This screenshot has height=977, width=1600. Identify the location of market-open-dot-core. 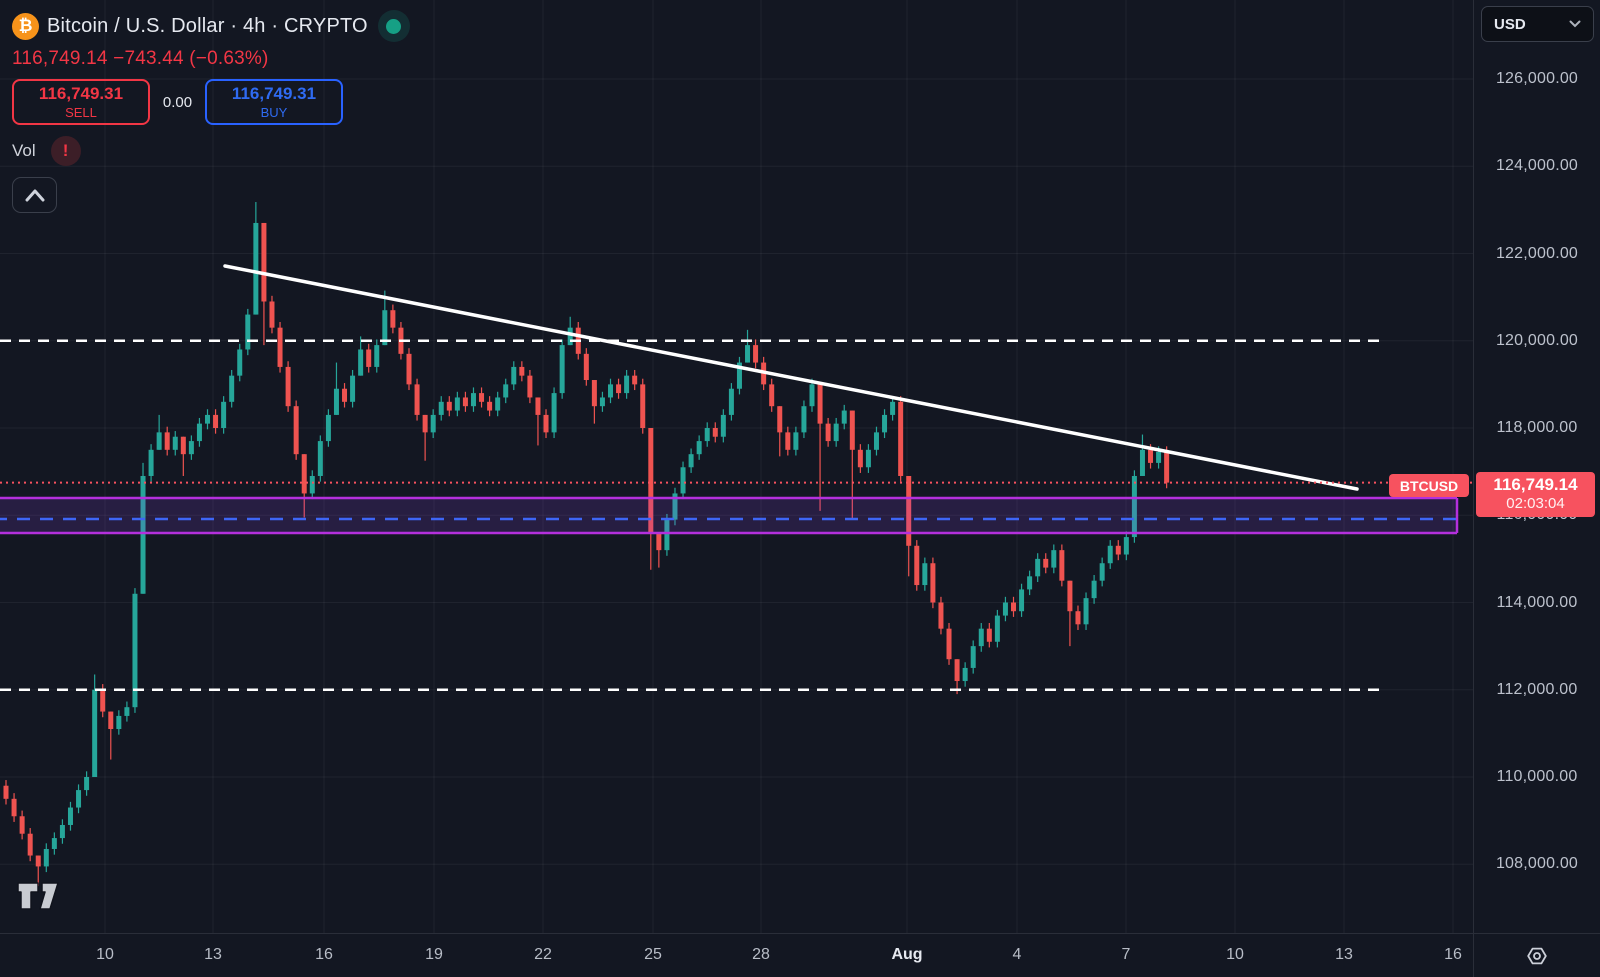
(394, 26).